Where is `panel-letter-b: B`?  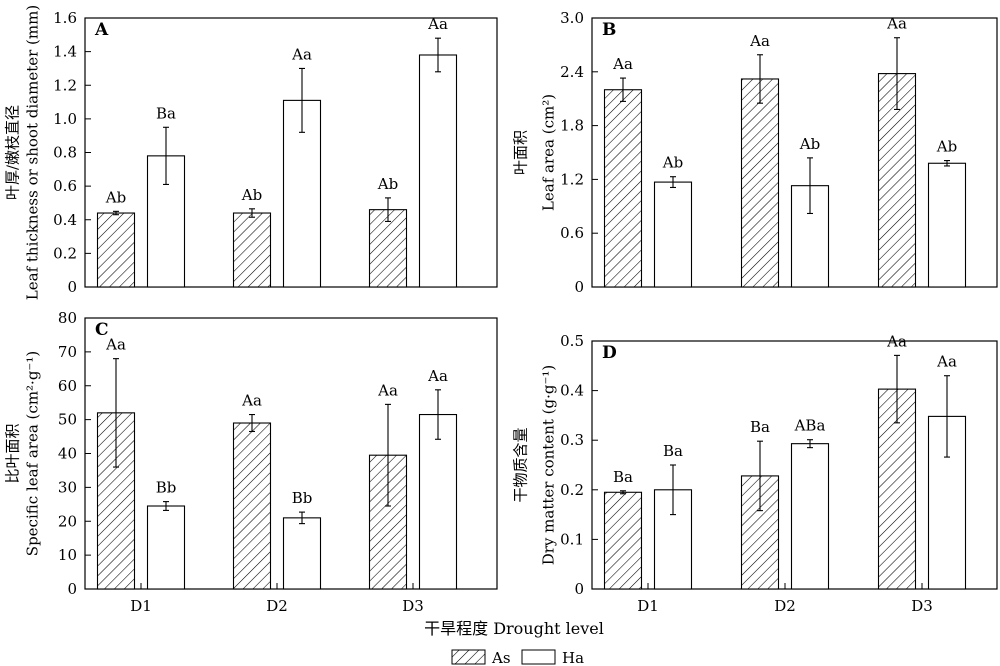 panel-letter-b: B is located at coordinates (609, 30).